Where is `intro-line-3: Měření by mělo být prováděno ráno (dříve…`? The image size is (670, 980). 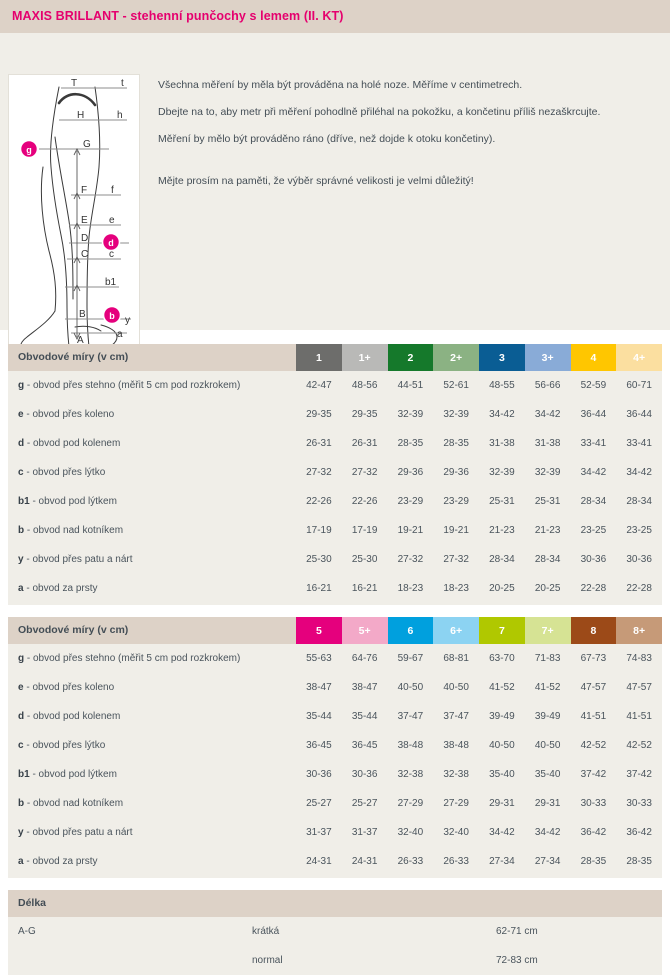 intro-line-3: Měření by mělo být prováděno ráno (dříve… is located at coordinates (327, 139).